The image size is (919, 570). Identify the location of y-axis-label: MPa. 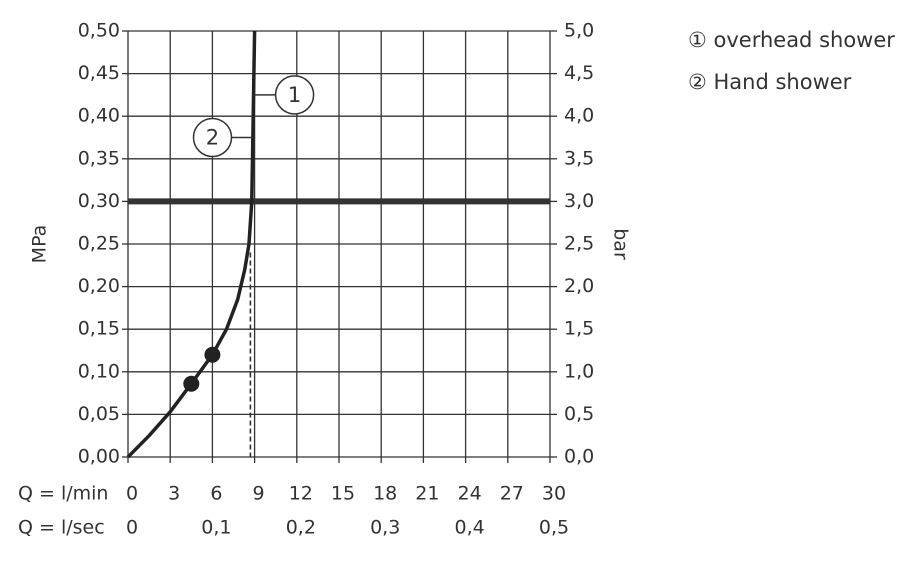
(40, 244).